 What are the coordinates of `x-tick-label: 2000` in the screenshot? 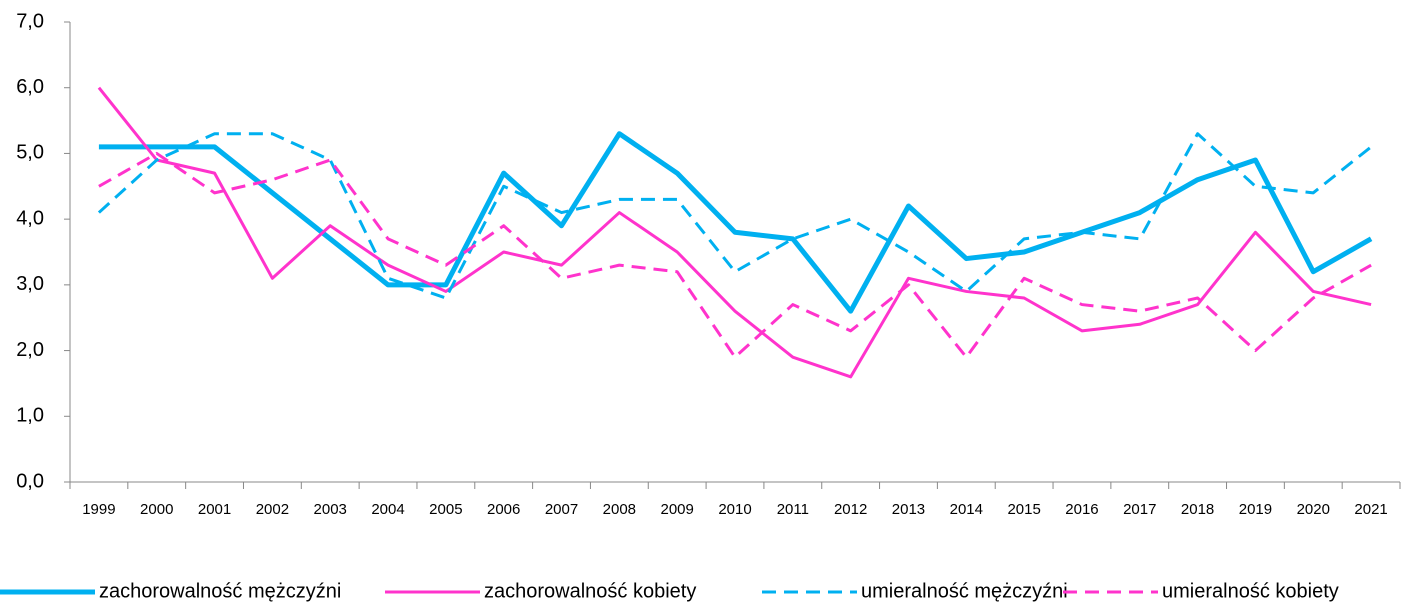 It's located at (156, 509).